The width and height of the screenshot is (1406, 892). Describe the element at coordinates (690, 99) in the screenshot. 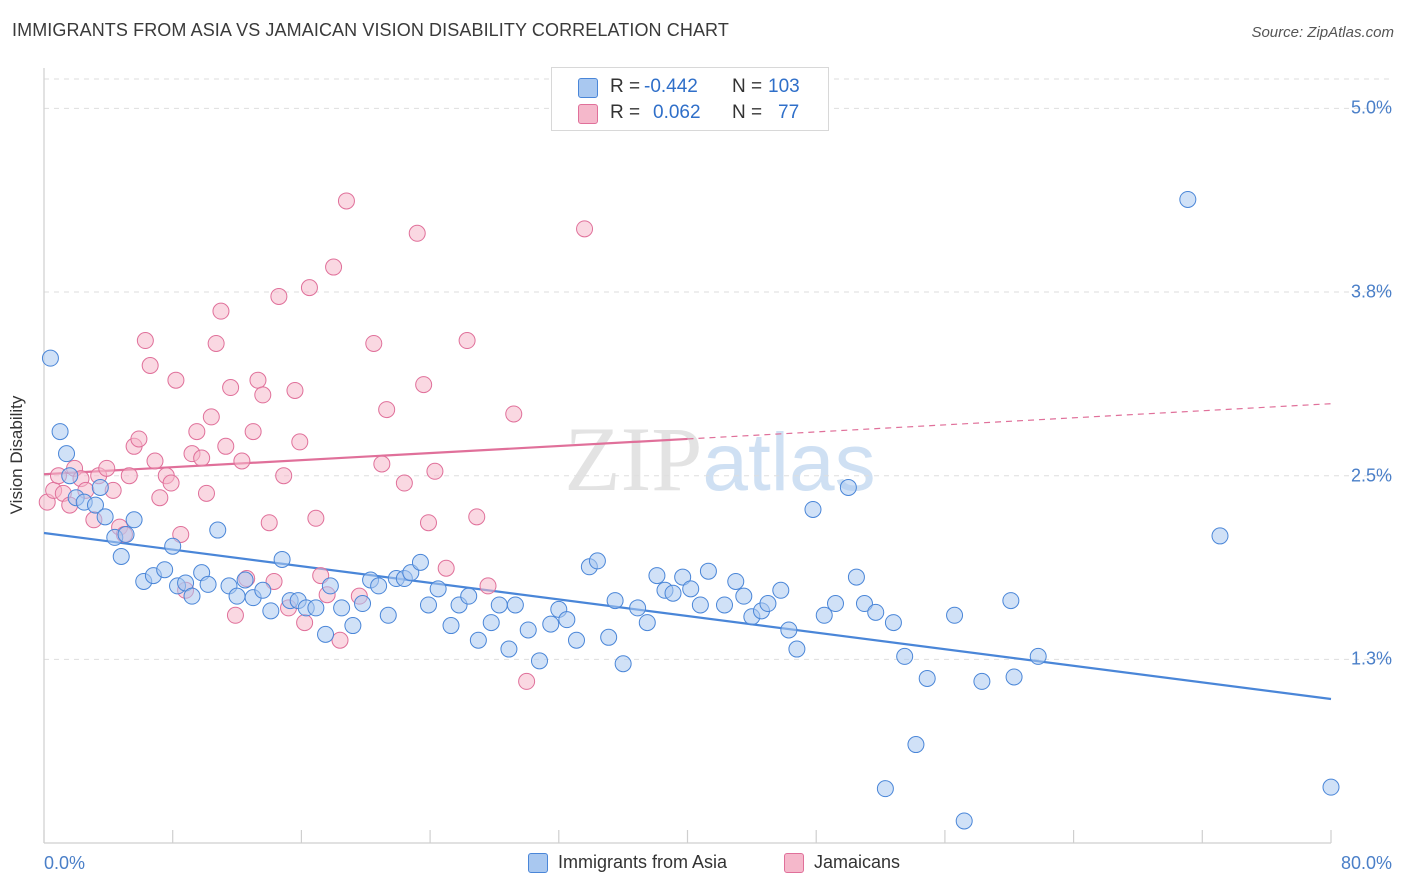

I see `legend: R = -0.442 N = 103 R = 0.062 N = 77` at that location.